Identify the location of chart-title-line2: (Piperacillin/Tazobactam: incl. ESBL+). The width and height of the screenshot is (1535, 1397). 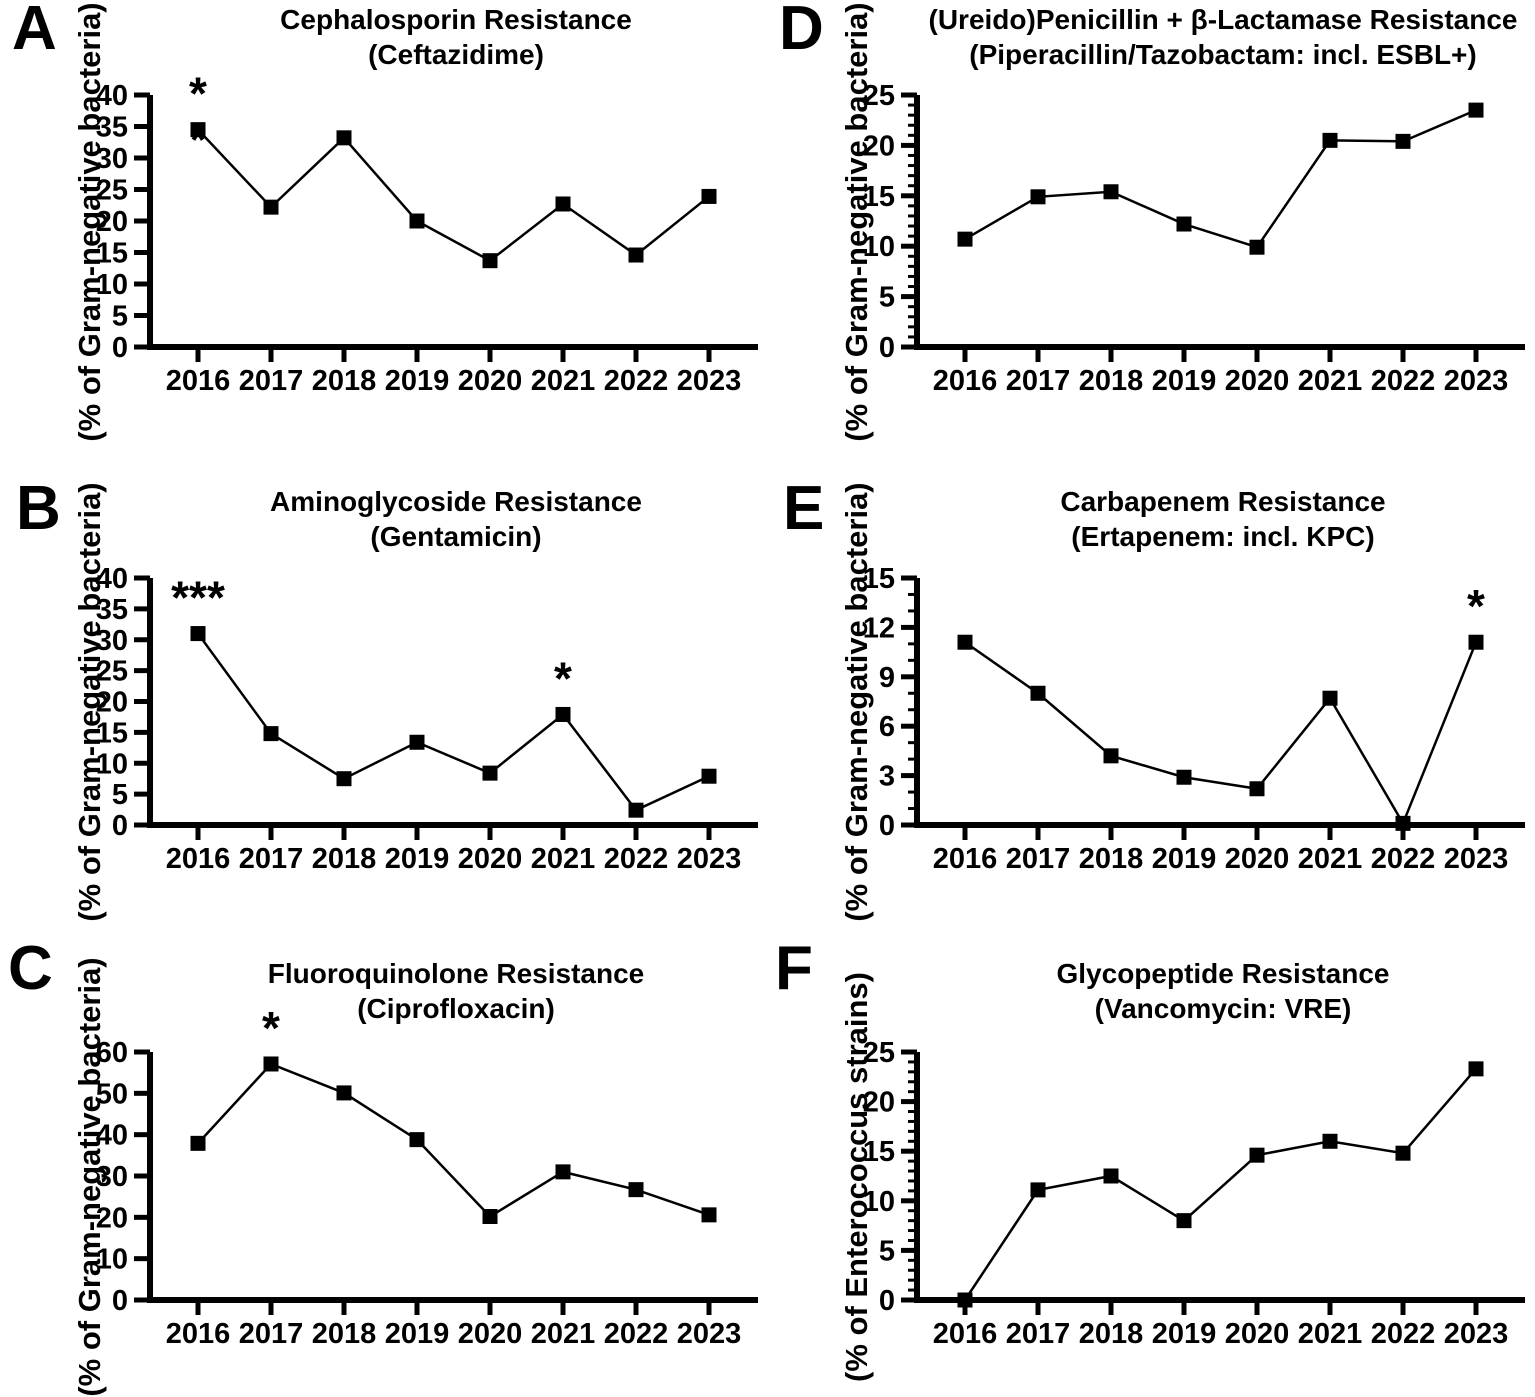
(1223, 54).